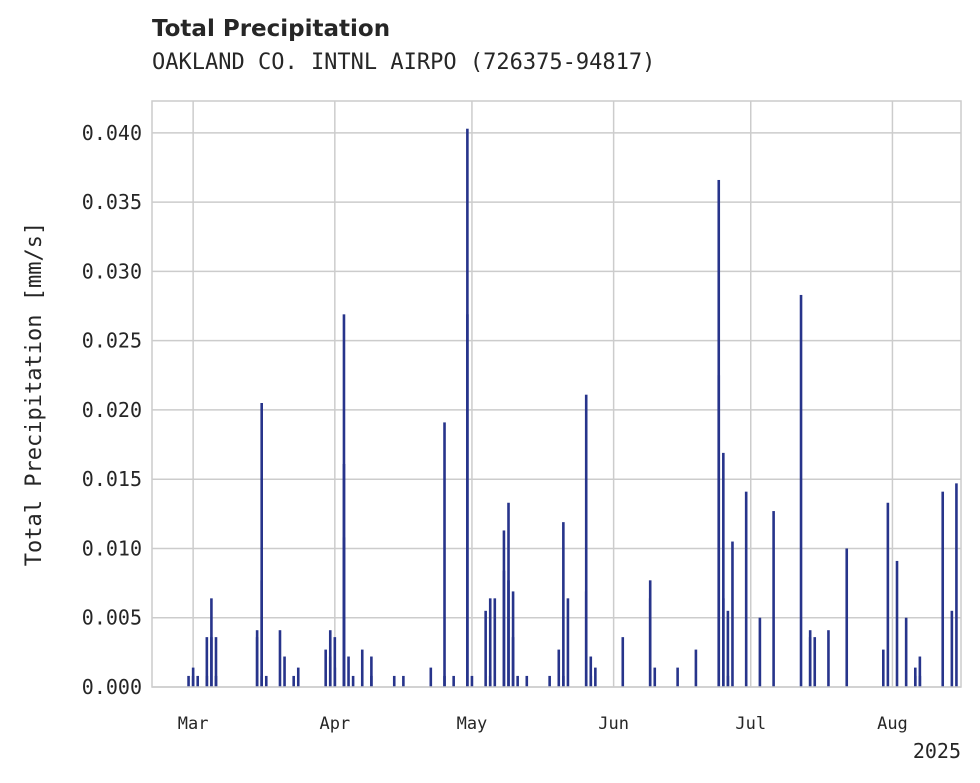 The image size is (980, 783). What do you see at coordinates (472, 724) in the screenshot?
I see `x-tick-label: May` at bounding box center [472, 724].